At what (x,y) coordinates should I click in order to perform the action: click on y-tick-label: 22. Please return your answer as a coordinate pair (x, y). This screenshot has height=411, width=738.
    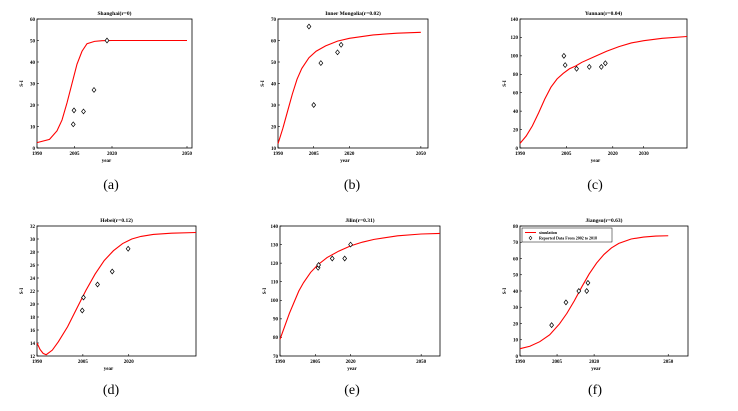
    Looking at the image, I should click on (33, 292).